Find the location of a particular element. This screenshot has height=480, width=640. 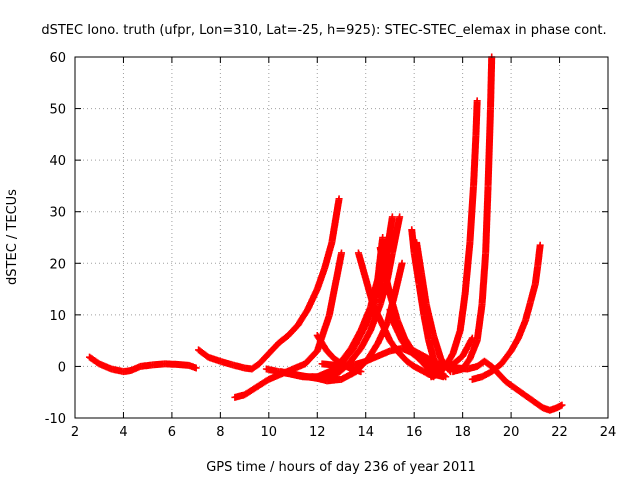

x-tick-label: 4 is located at coordinates (123, 432).